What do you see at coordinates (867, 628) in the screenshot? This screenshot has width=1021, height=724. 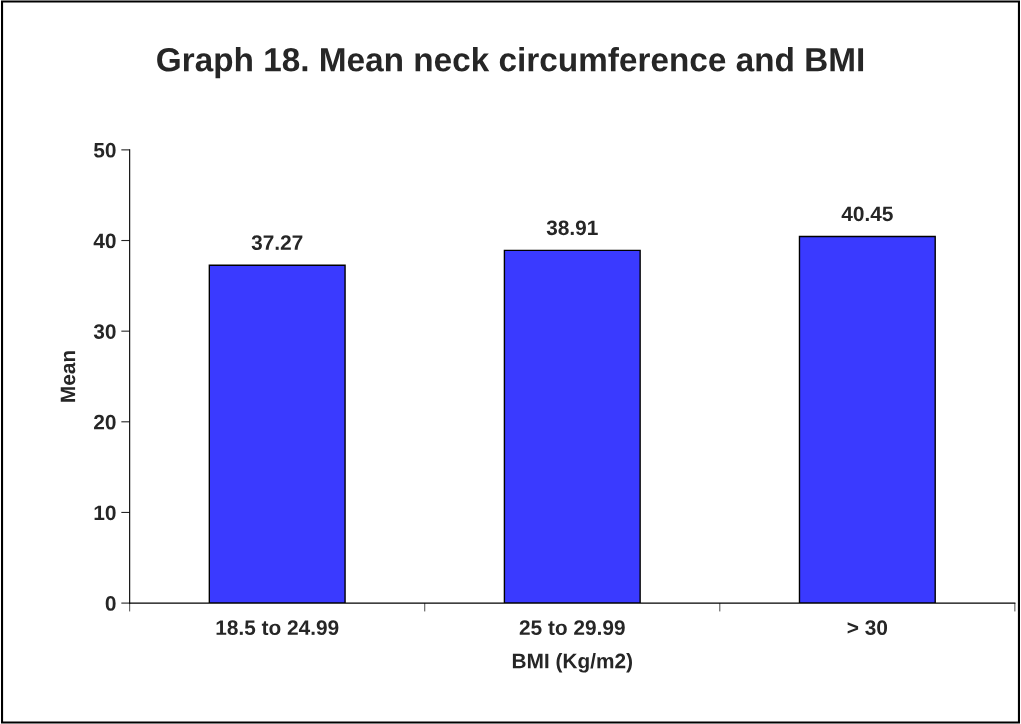 I see `x-tick-label: > 30` at bounding box center [867, 628].